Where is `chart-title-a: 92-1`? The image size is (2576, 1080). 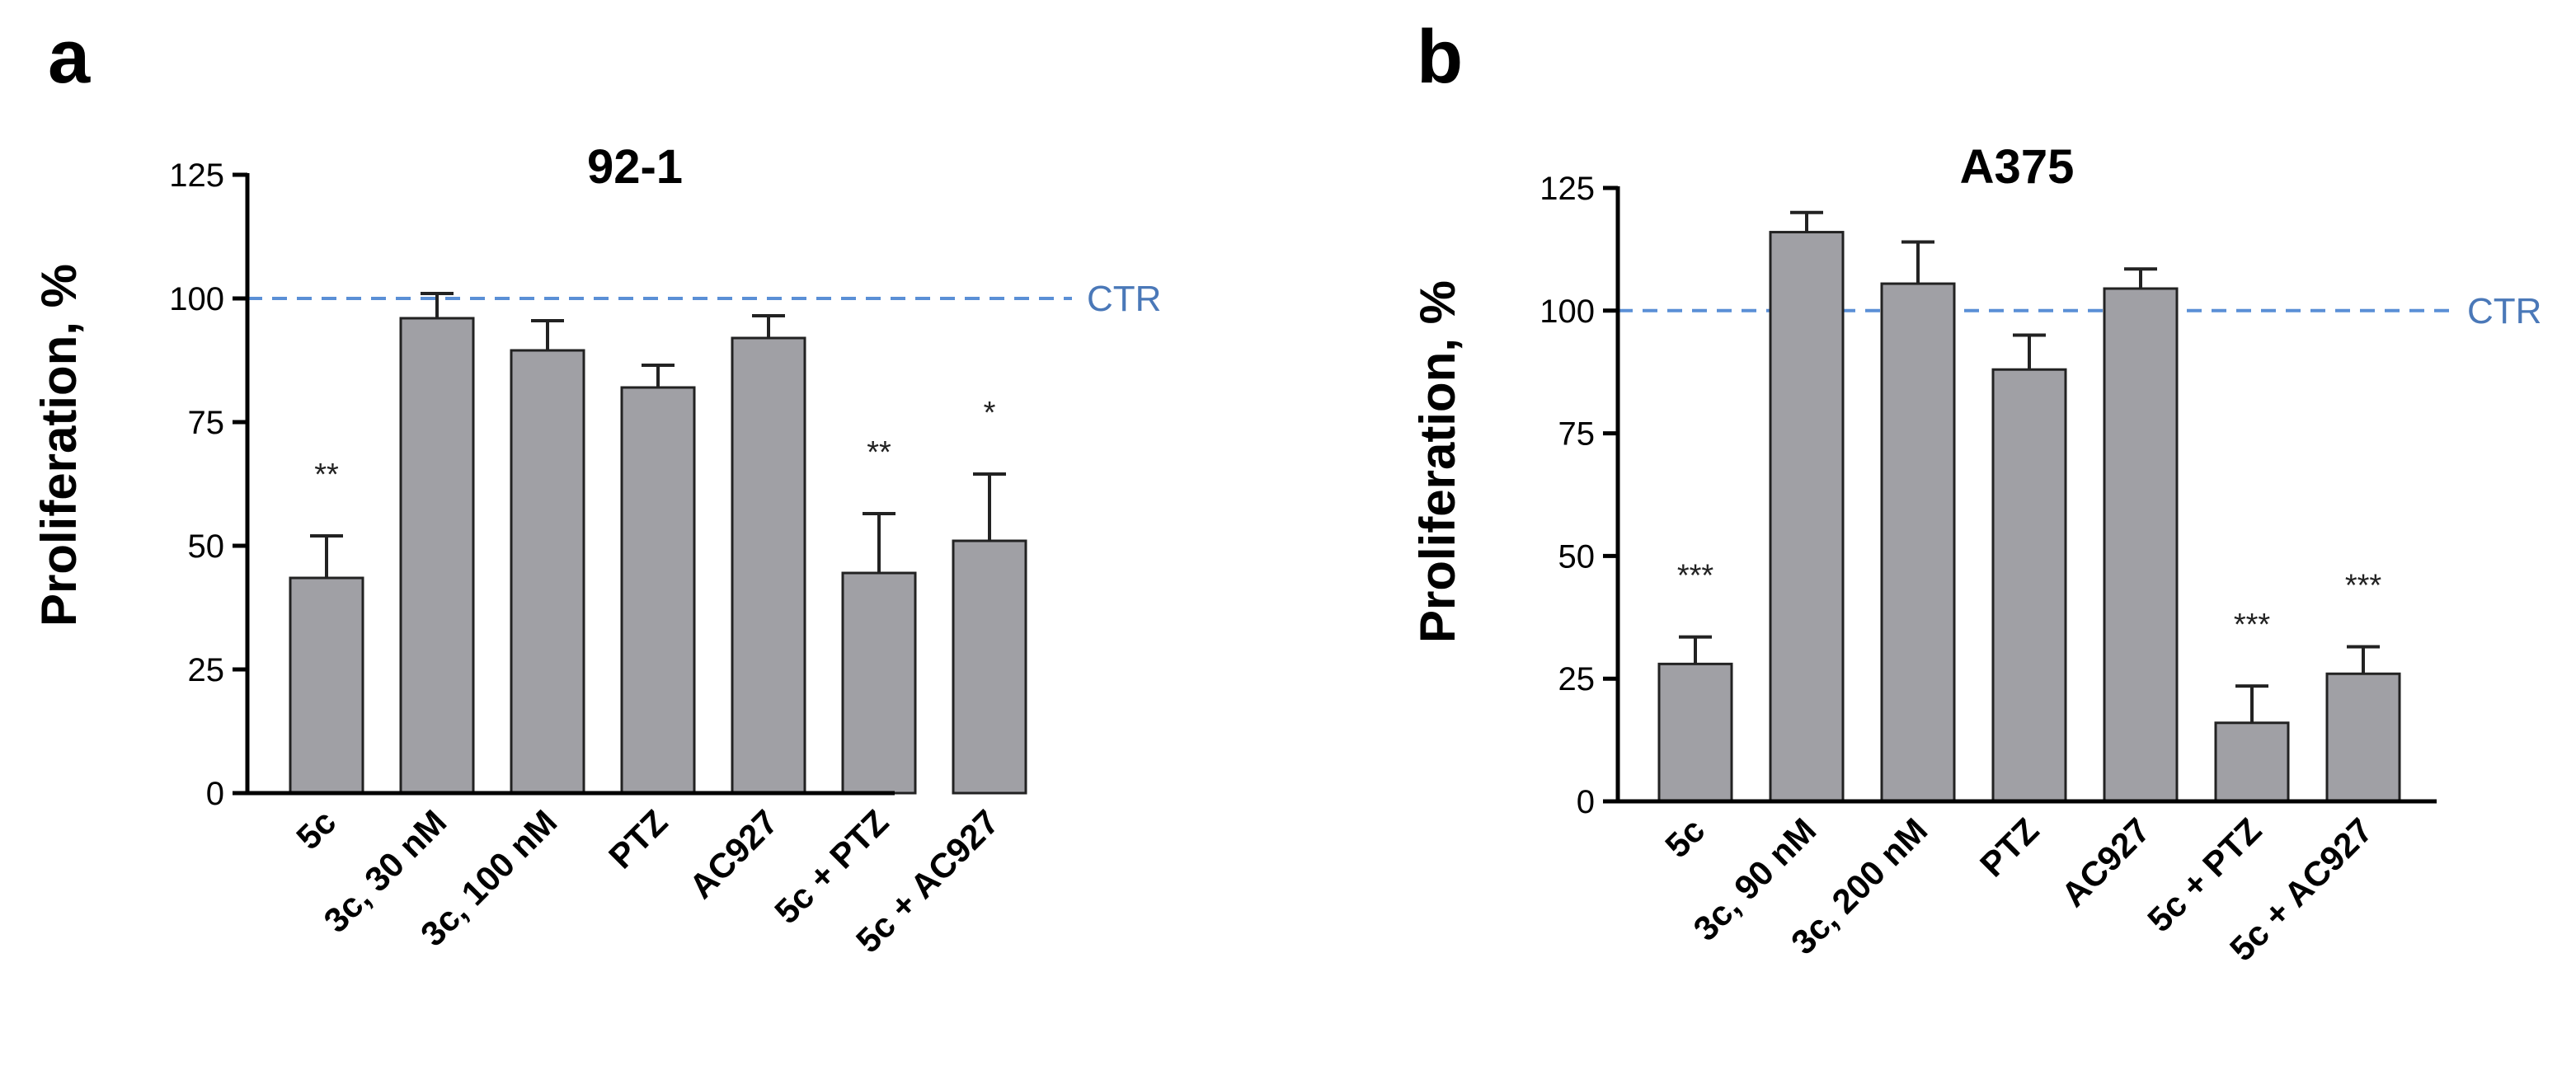 chart-title-a: 92-1 is located at coordinates (635, 167).